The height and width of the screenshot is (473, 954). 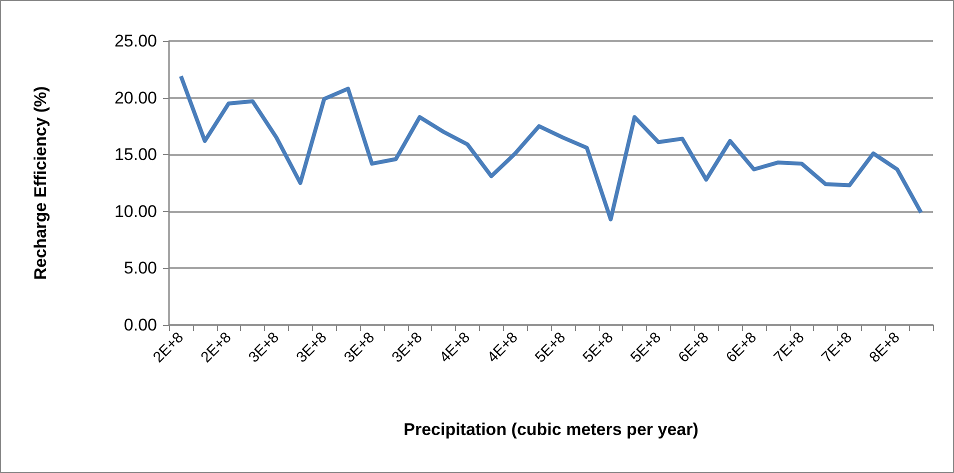 What do you see at coordinates (135, 154) in the screenshot?
I see `y-tick-label: 15.00` at bounding box center [135, 154].